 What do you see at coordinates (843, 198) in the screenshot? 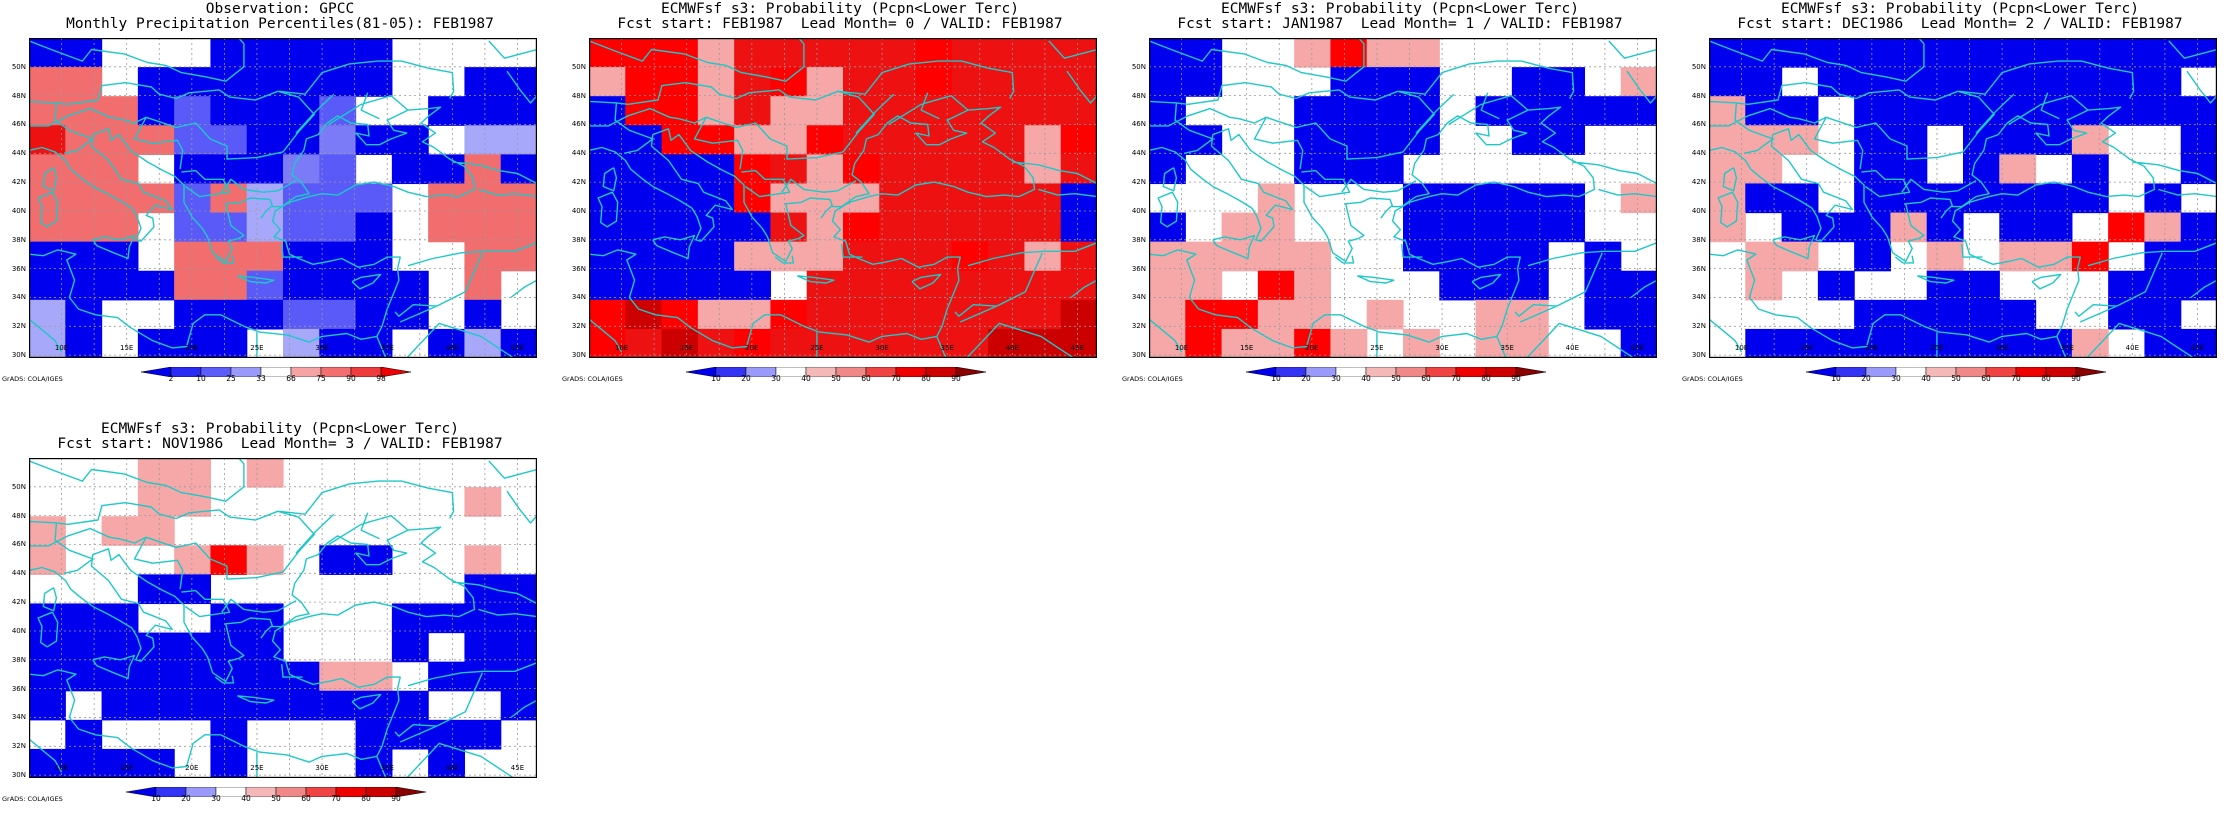
I see `map-plot` at bounding box center [843, 198].